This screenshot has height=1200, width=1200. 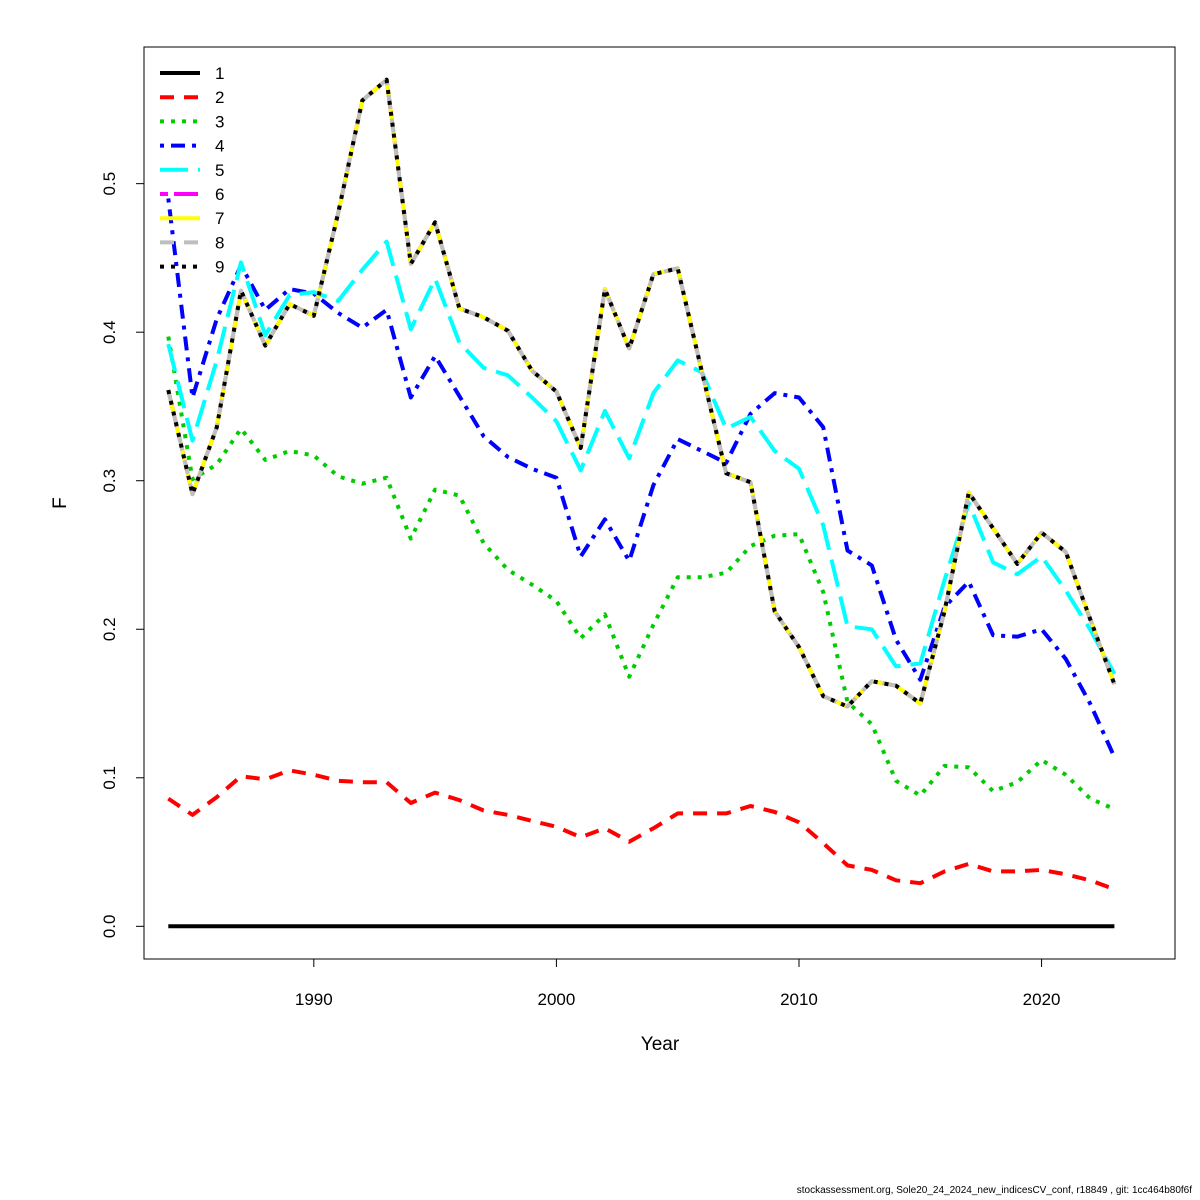 I want to click on x-axis-title: Year, so click(x=660, y=1044).